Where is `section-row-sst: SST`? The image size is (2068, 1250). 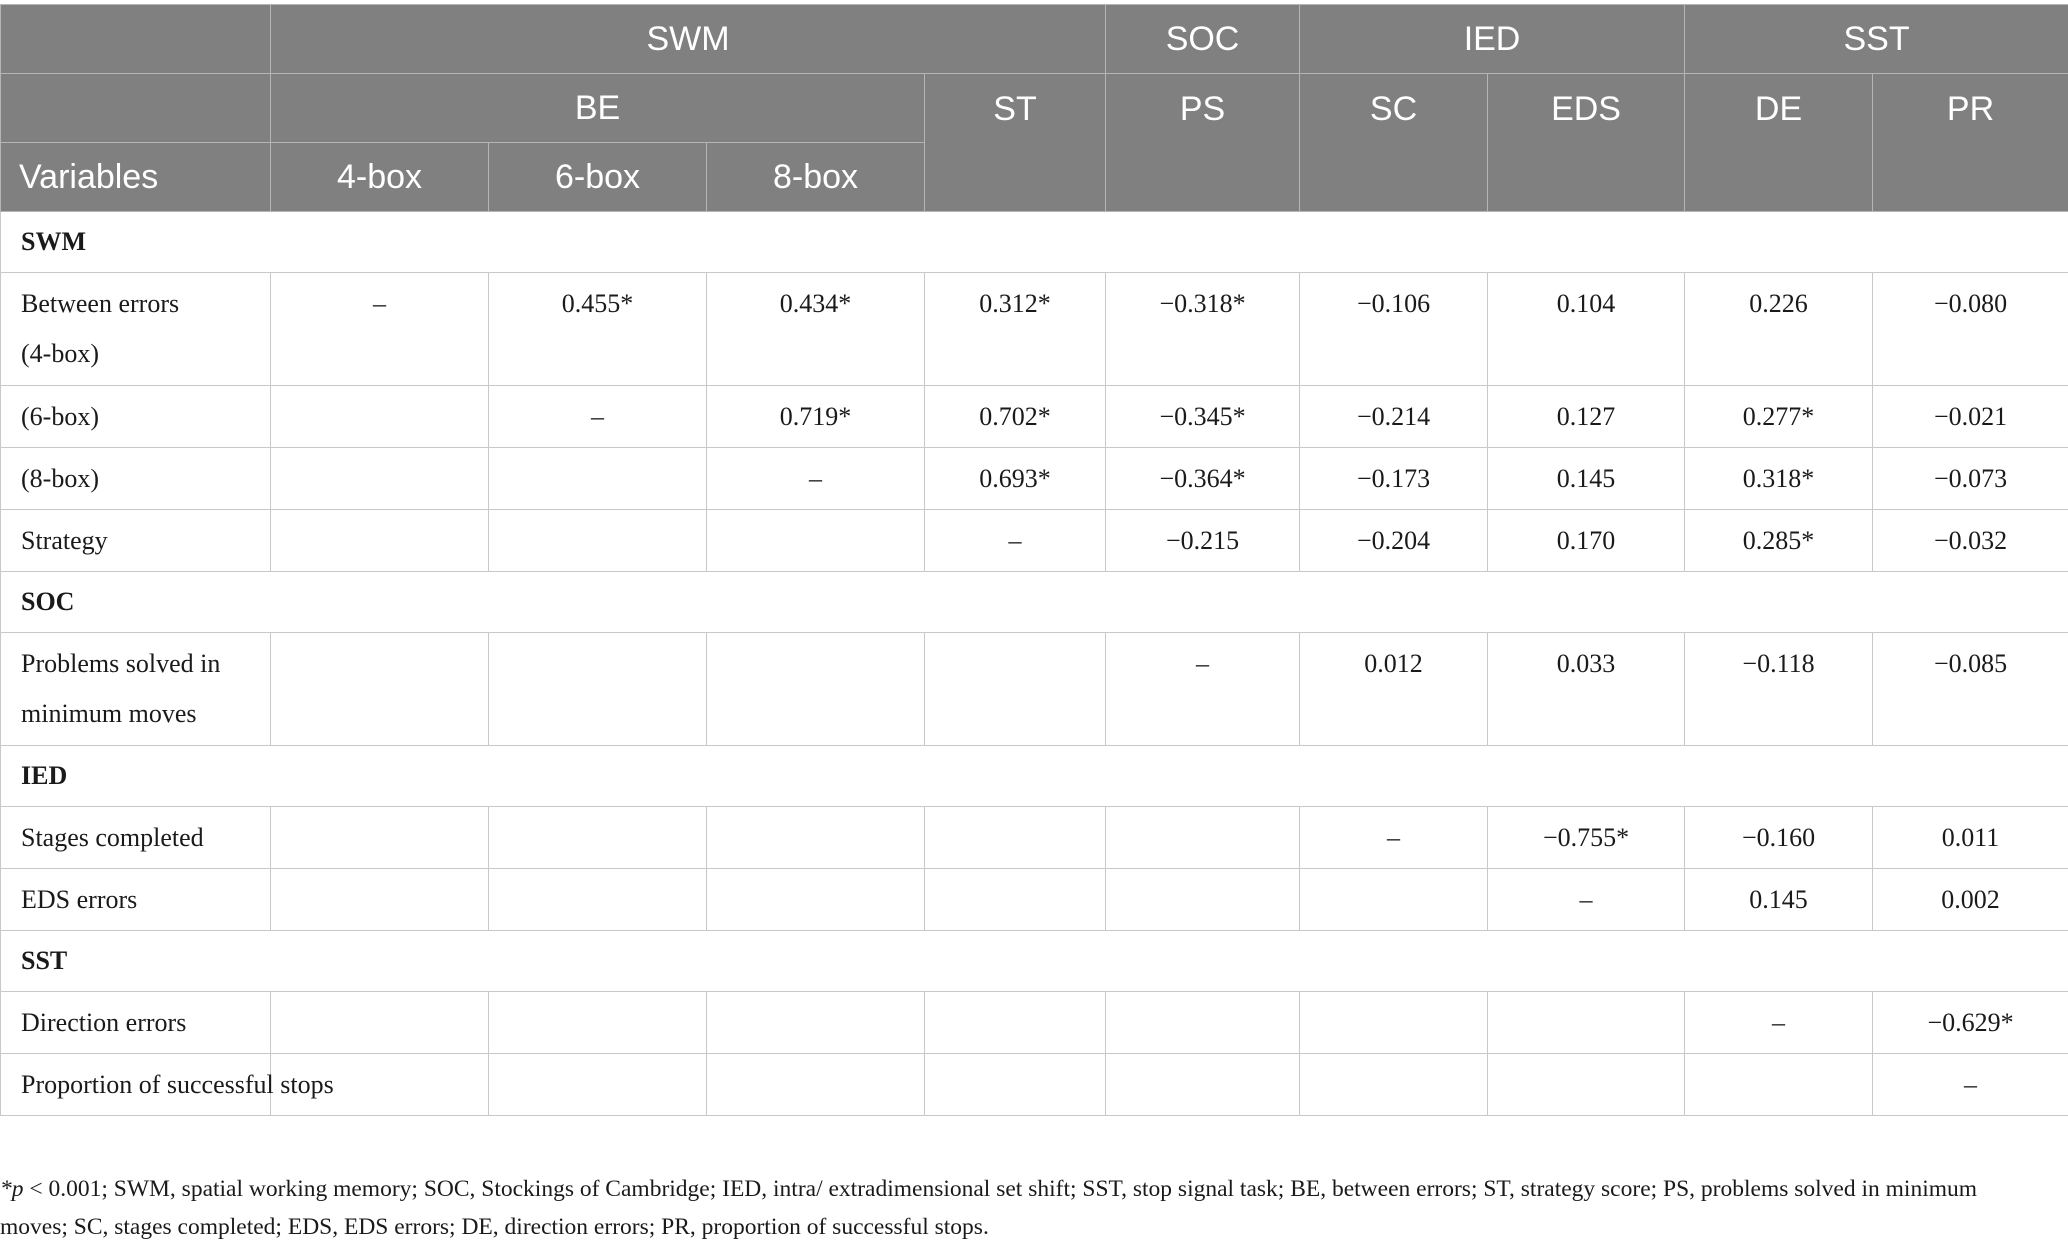 section-row-sst: SST is located at coordinates (1034, 961).